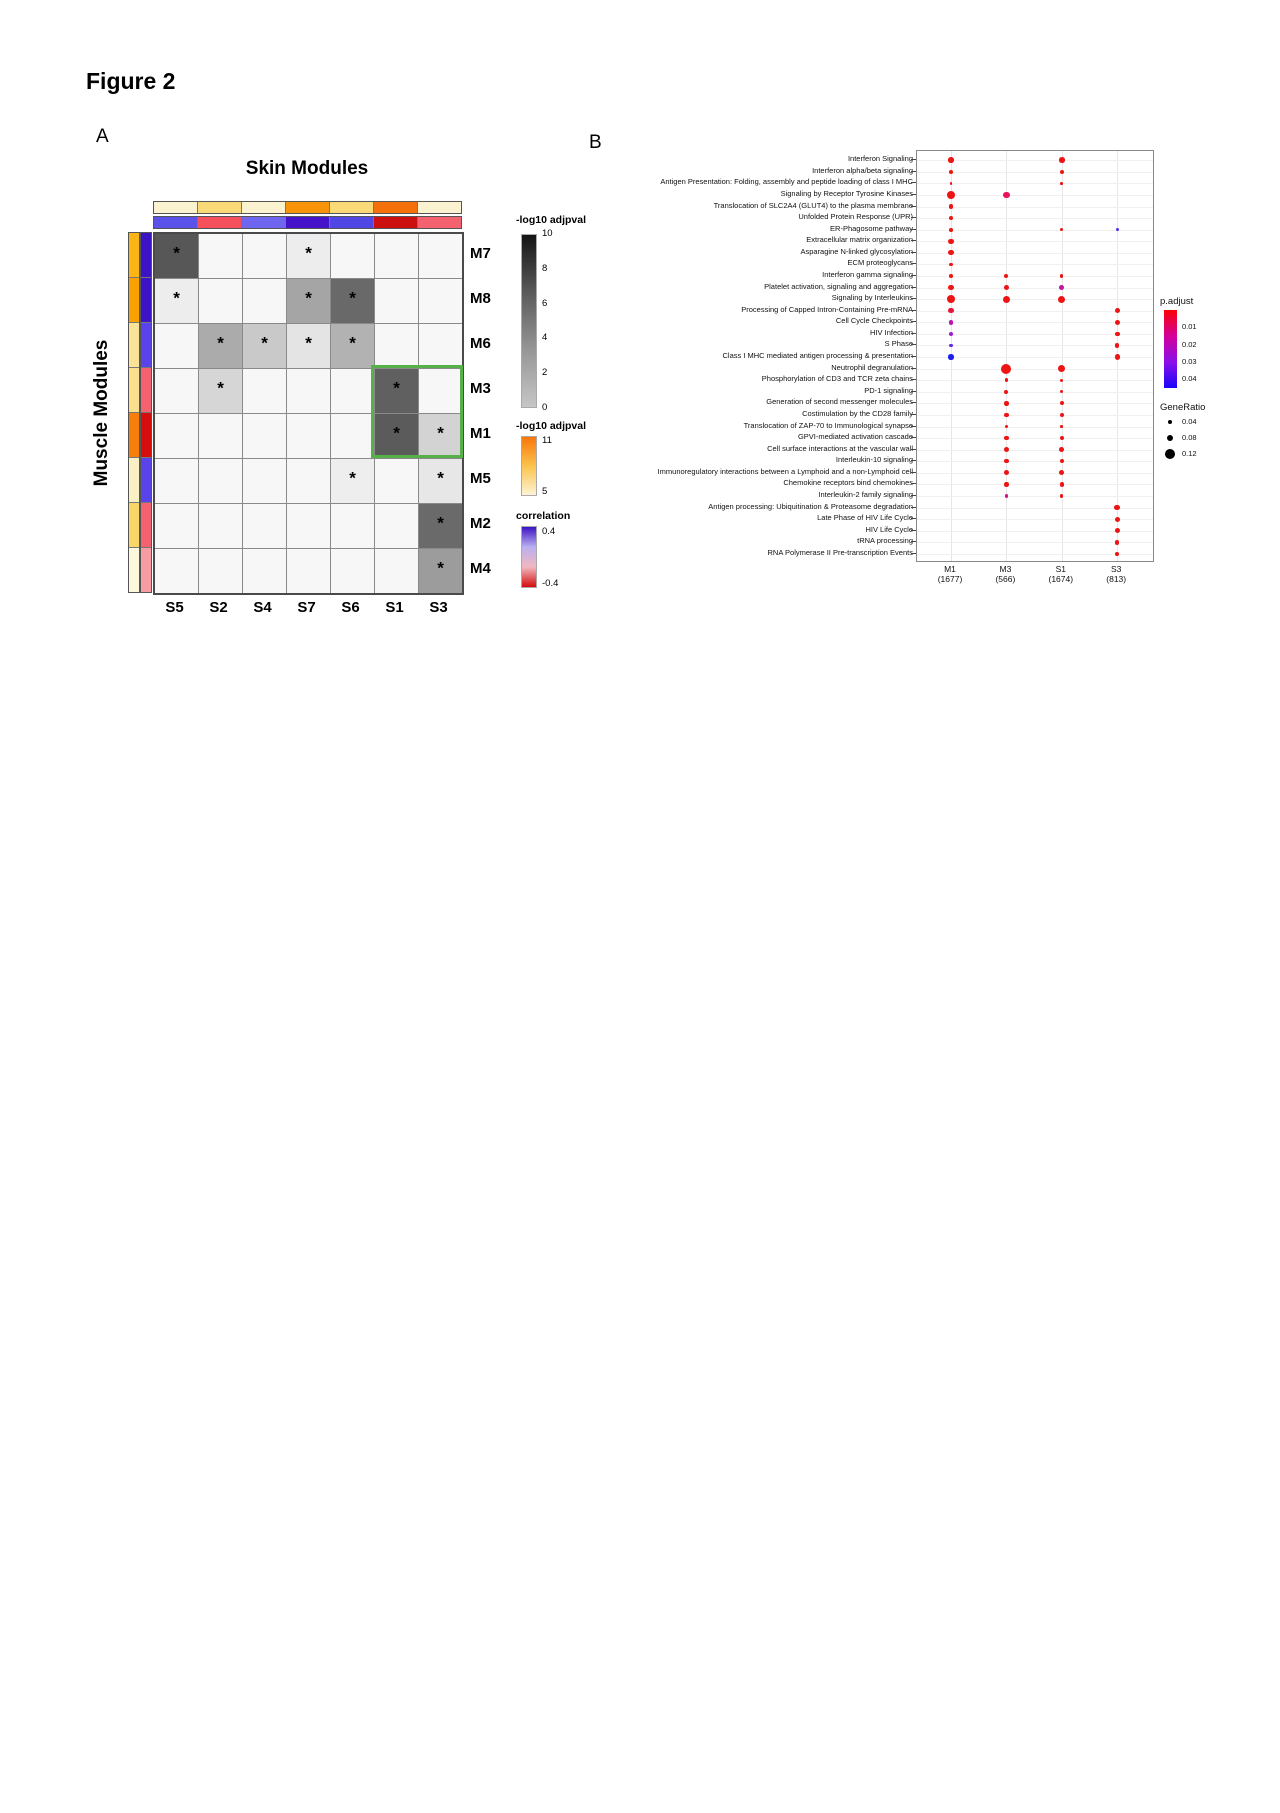  I want to click on dot-S3-row35, so click(1117, 554).